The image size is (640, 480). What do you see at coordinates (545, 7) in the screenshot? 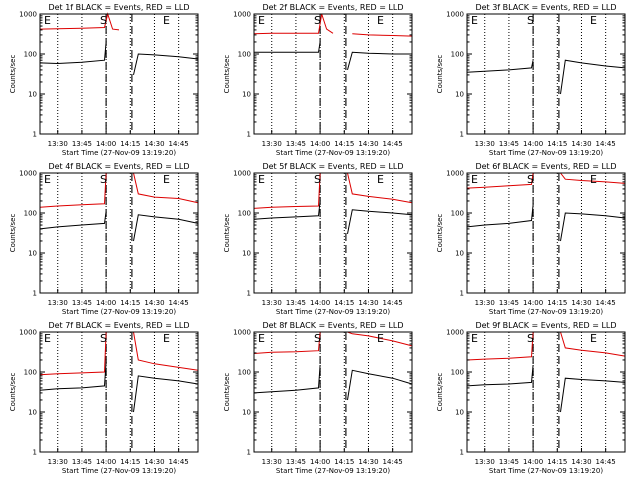
I see `panel-title: Det 3f BLACK = Events, RED = LLD` at bounding box center [545, 7].